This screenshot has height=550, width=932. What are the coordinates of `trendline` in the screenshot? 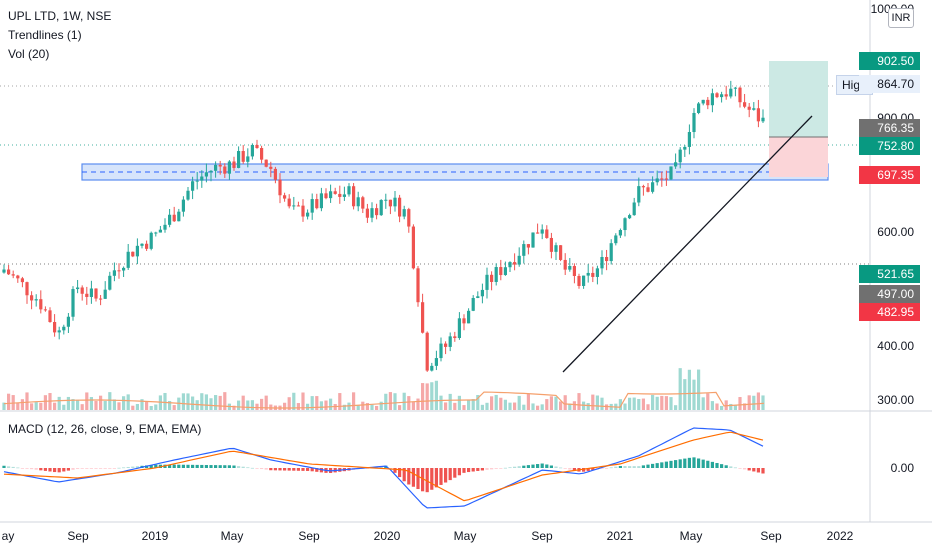 It's located at (687, 244).